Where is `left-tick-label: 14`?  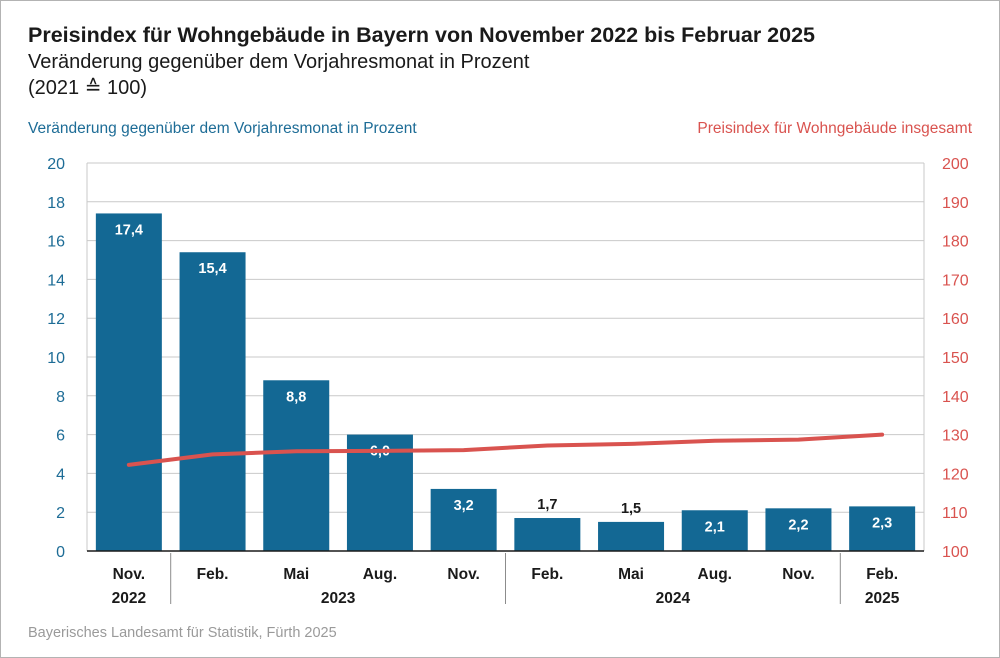 left-tick-label: 14 is located at coordinates (56, 280).